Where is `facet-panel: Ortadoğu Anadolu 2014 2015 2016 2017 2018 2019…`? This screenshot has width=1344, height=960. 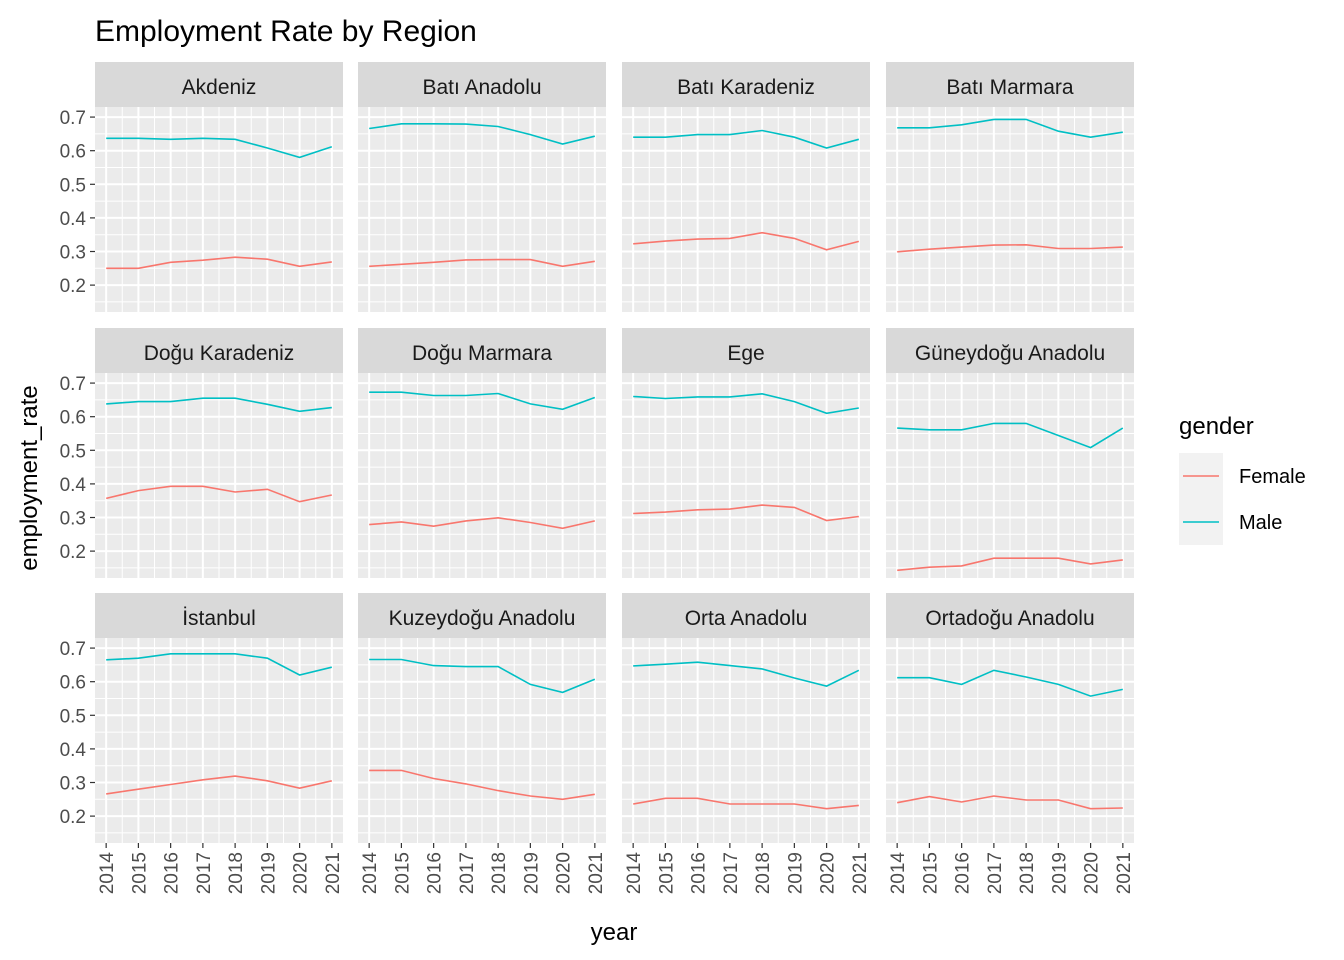
facet-panel: Ortadoğu Anadolu 2014 2015 2016 2017 2018 2019… is located at coordinates (1010, 743).